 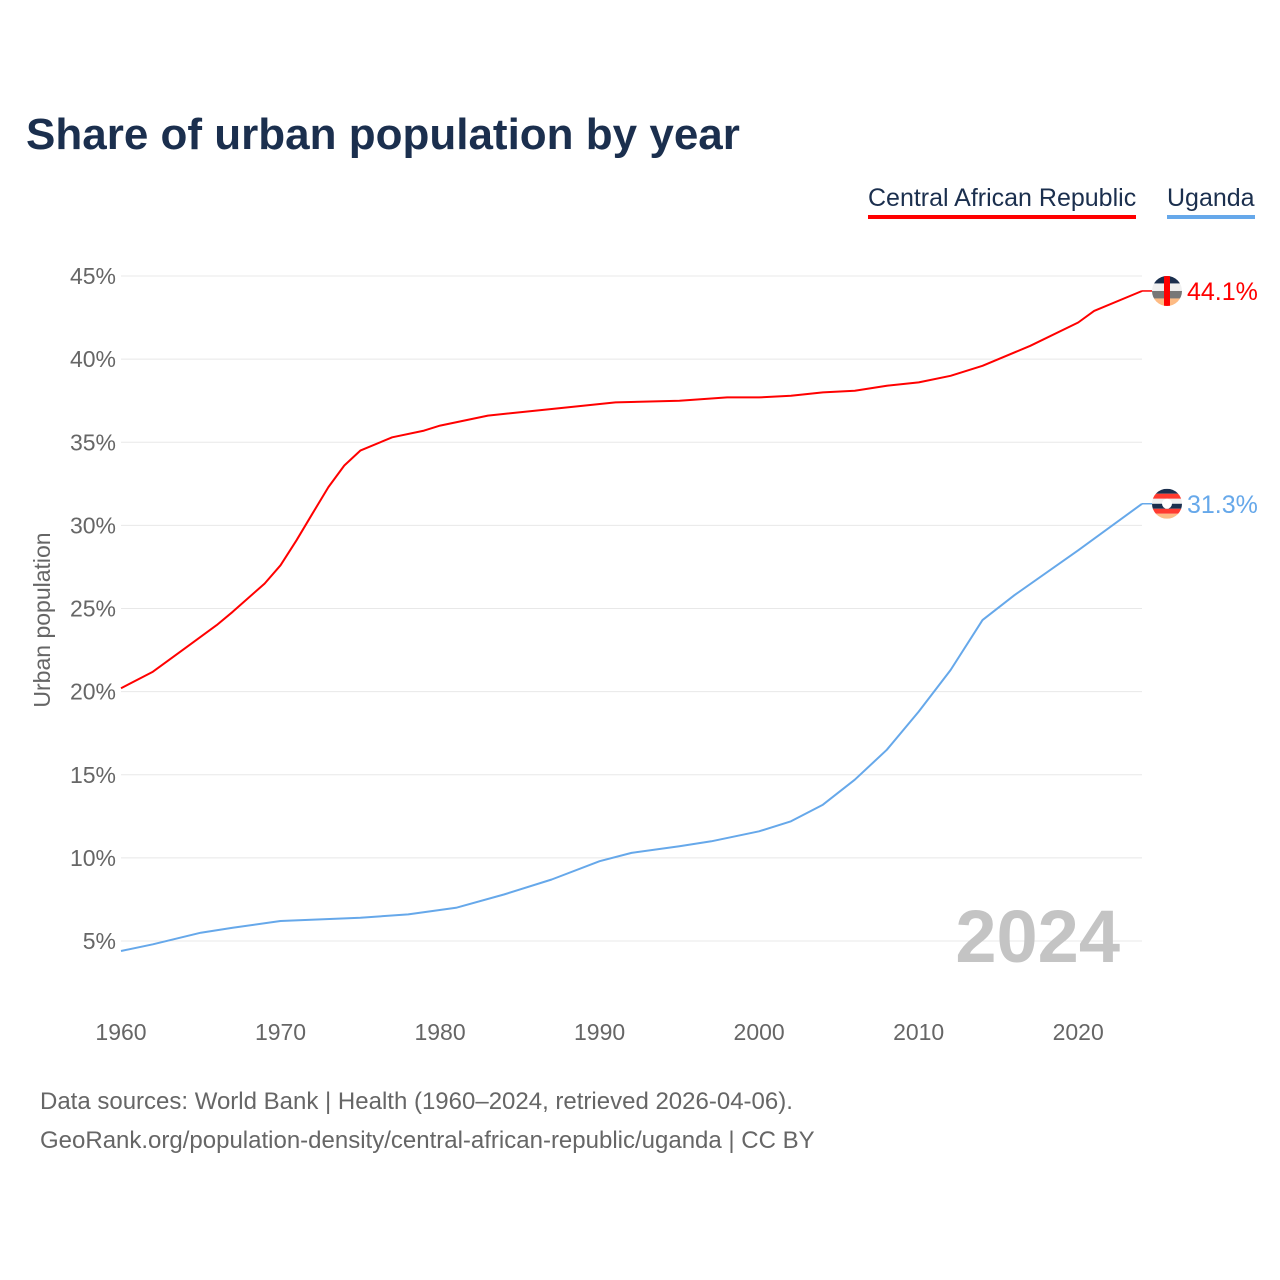 I want to click on x-tick-label: 2010, so click(x=918, y=1032).